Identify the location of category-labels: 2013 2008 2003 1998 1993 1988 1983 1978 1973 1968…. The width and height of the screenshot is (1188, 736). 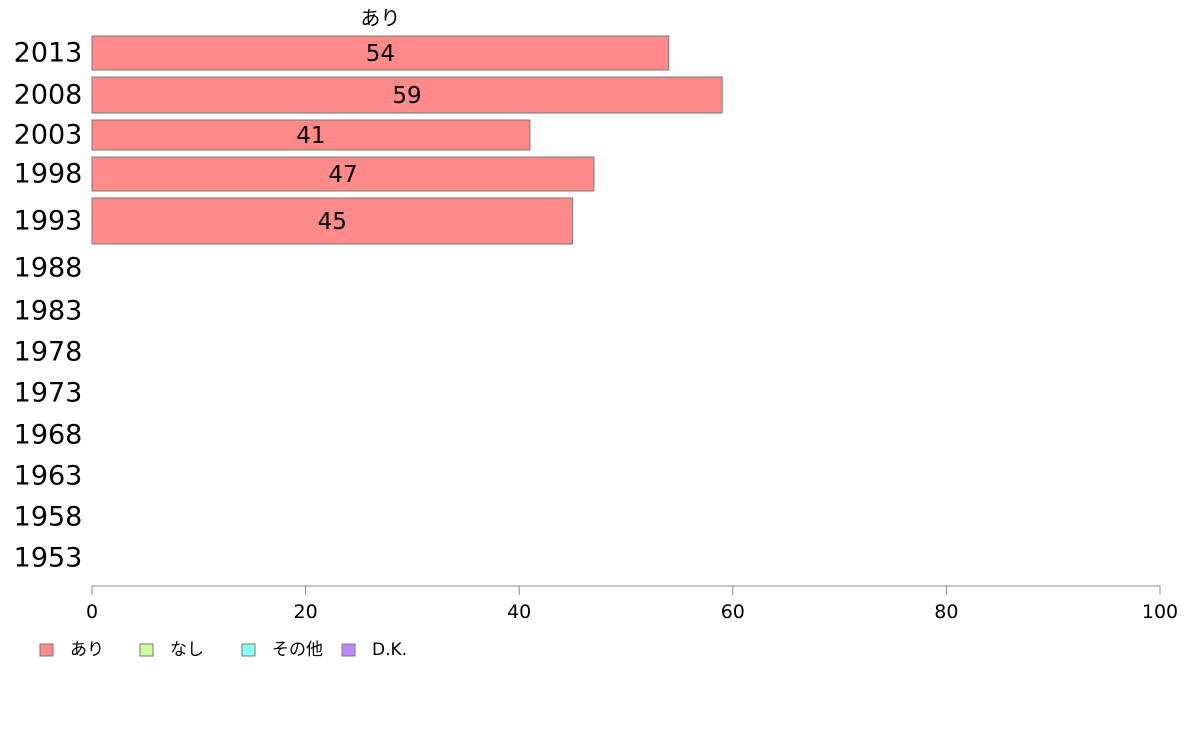
(48, 306).